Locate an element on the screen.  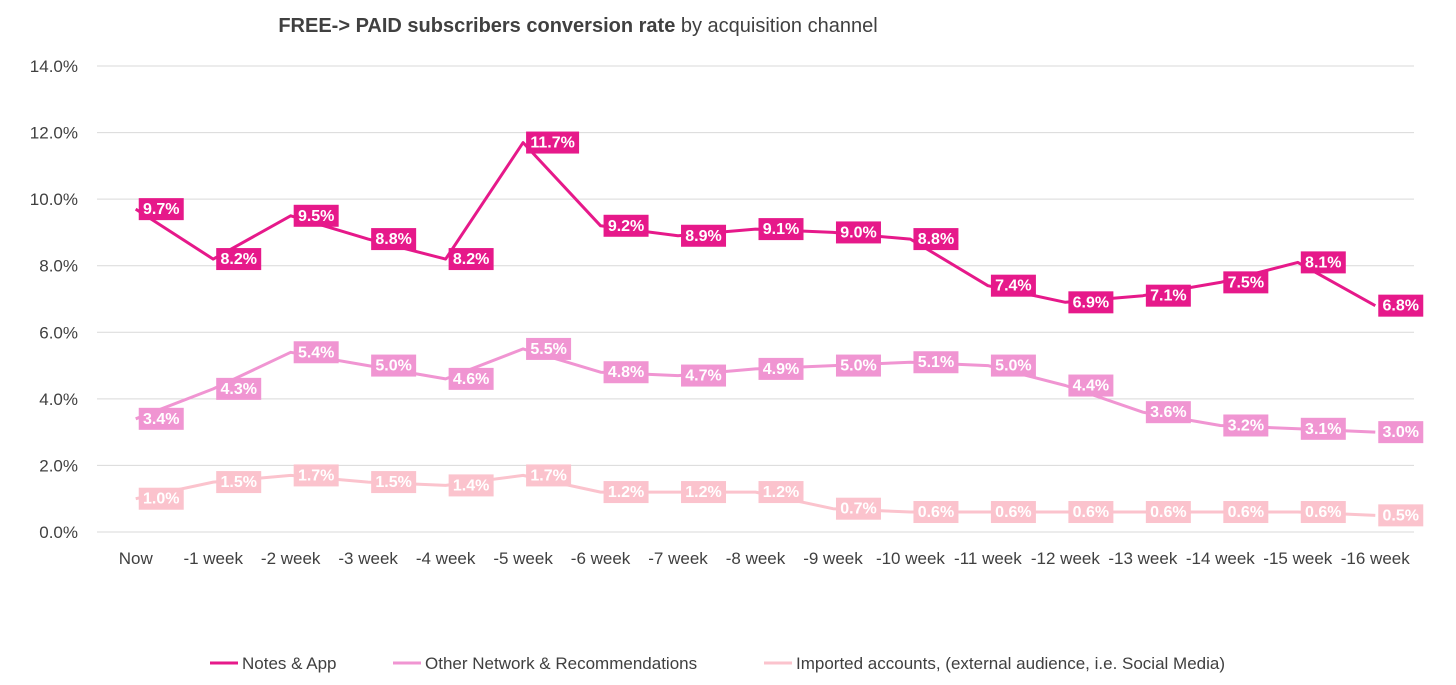
data-label: 3.1% is located at coordinates (1323, 428).